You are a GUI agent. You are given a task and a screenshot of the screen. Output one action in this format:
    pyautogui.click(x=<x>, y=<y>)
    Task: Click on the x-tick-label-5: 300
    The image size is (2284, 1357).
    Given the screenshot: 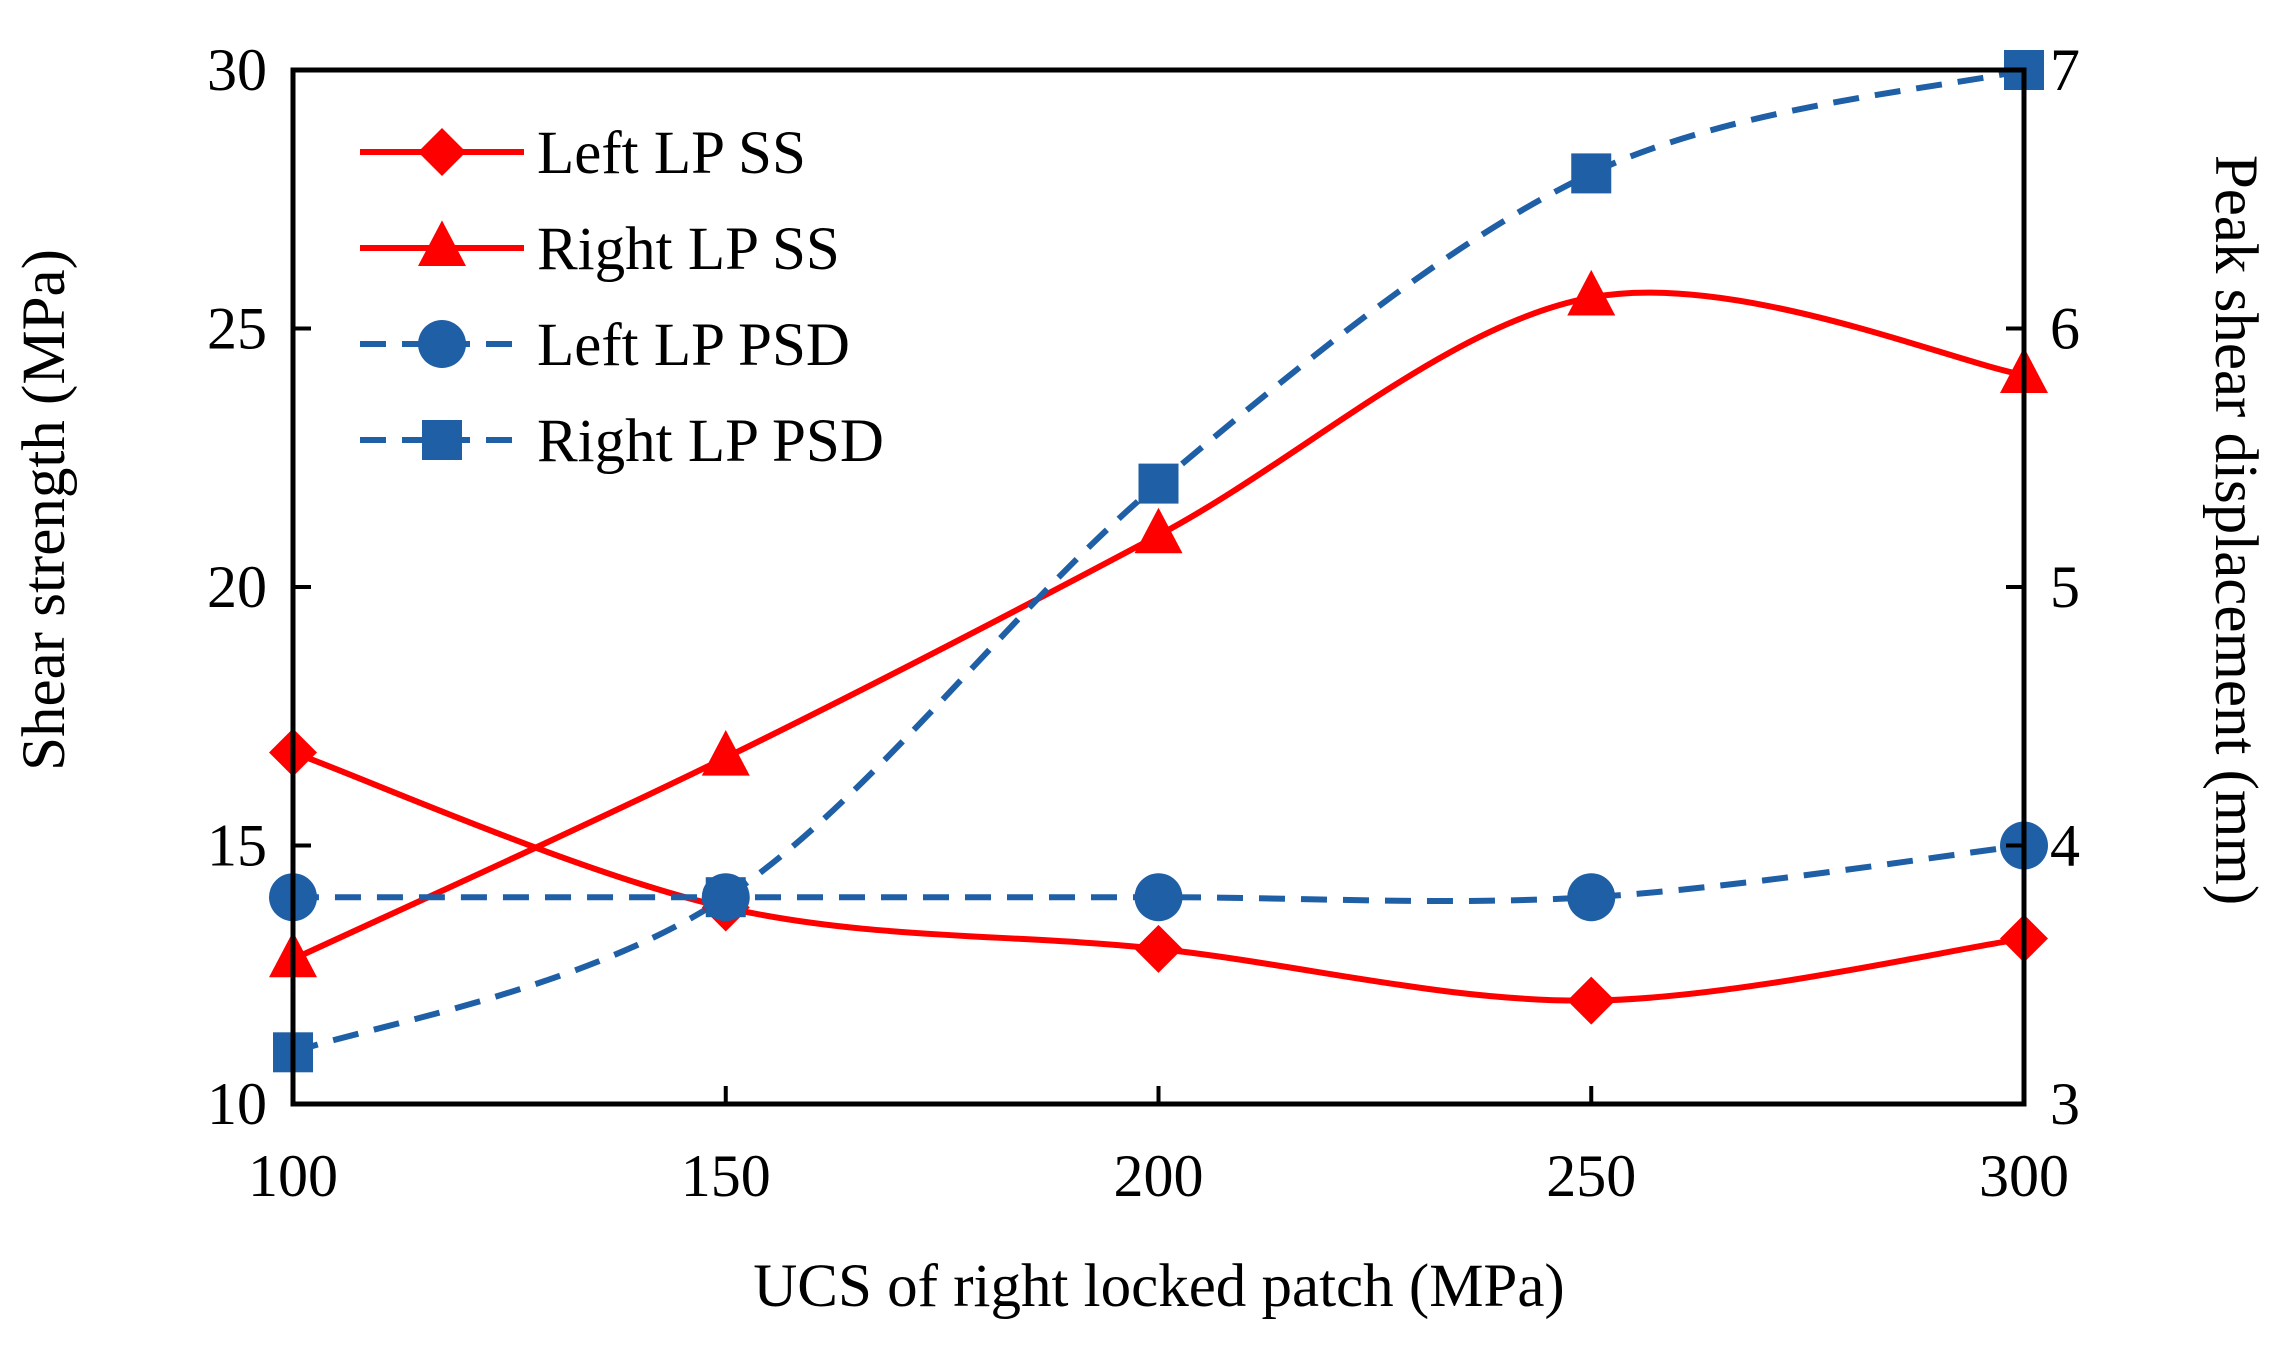 What is the action you would take?
    pyautogui.click(x=2024, y=1176)
    